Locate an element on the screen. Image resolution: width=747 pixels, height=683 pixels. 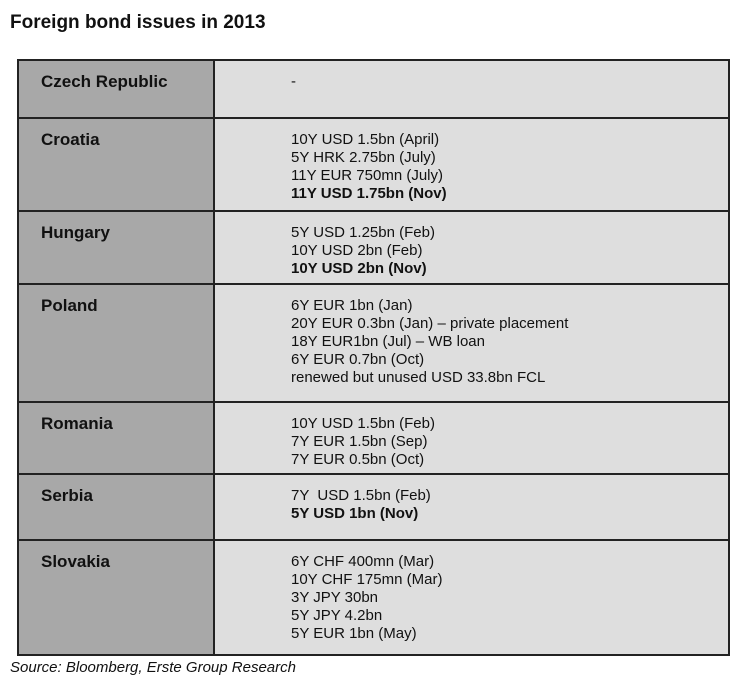
bond-issue: 11Y USD 1.75bn (Nov) is located at coordinates (369, 193).